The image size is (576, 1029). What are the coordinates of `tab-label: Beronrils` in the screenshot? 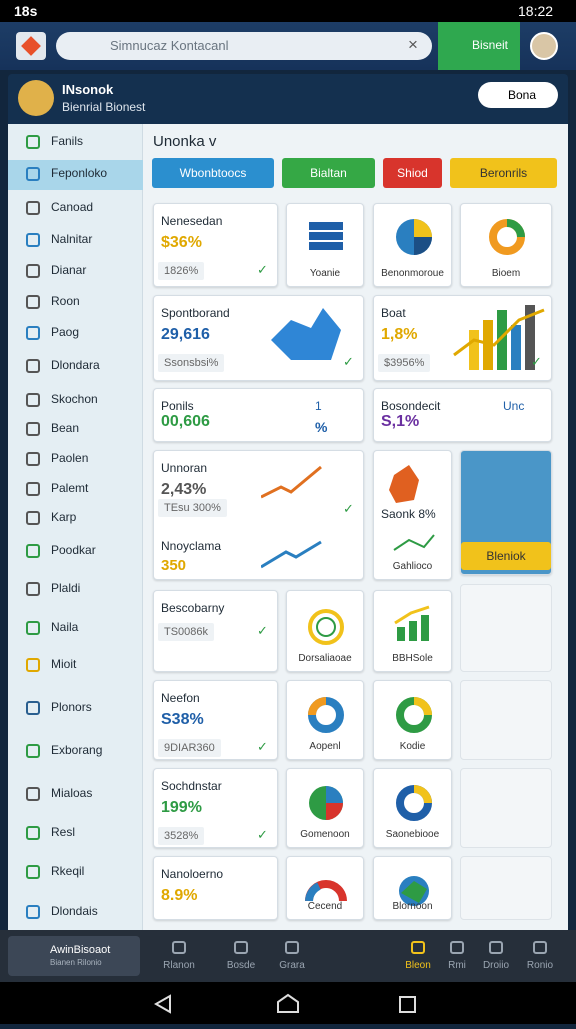 It's located at (503, 173).